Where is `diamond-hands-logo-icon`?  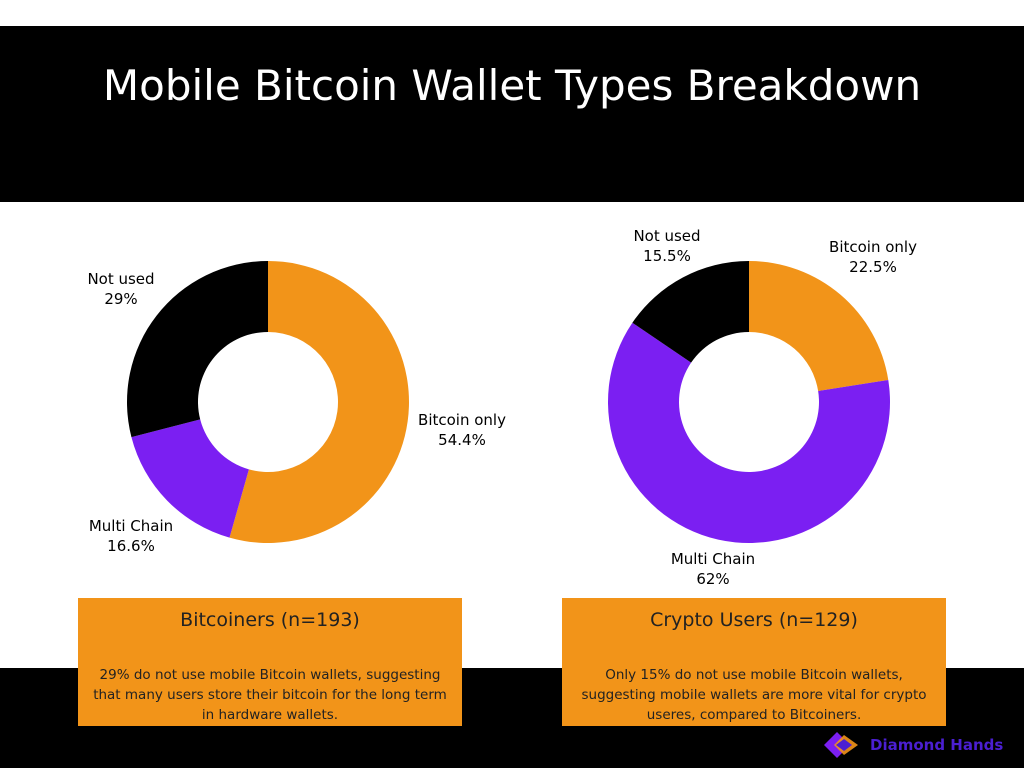
diamond-hands-logo-icon is located at coordinates (841, 745).